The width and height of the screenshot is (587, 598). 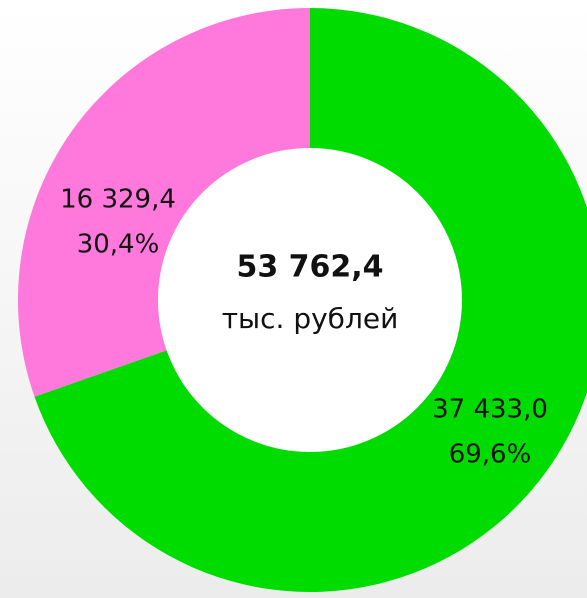 What do you see at coordinates (490, 455) in the screenshot?
I see `percent-label: 69,6%` at bounding box center [490, 455].